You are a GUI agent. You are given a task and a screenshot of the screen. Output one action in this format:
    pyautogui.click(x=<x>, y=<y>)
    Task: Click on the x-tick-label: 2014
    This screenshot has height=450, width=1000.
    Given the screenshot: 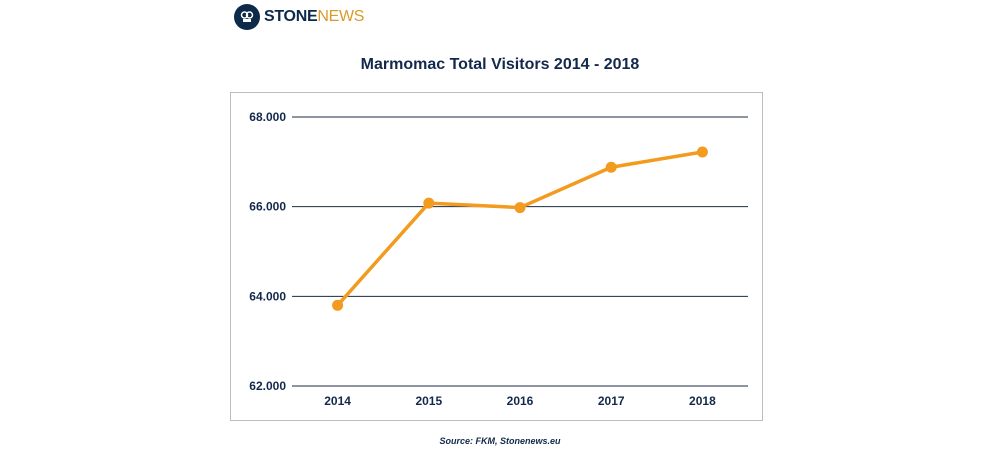 What is the action you would take?
    pyautogui.click(x=337, y=401)
    